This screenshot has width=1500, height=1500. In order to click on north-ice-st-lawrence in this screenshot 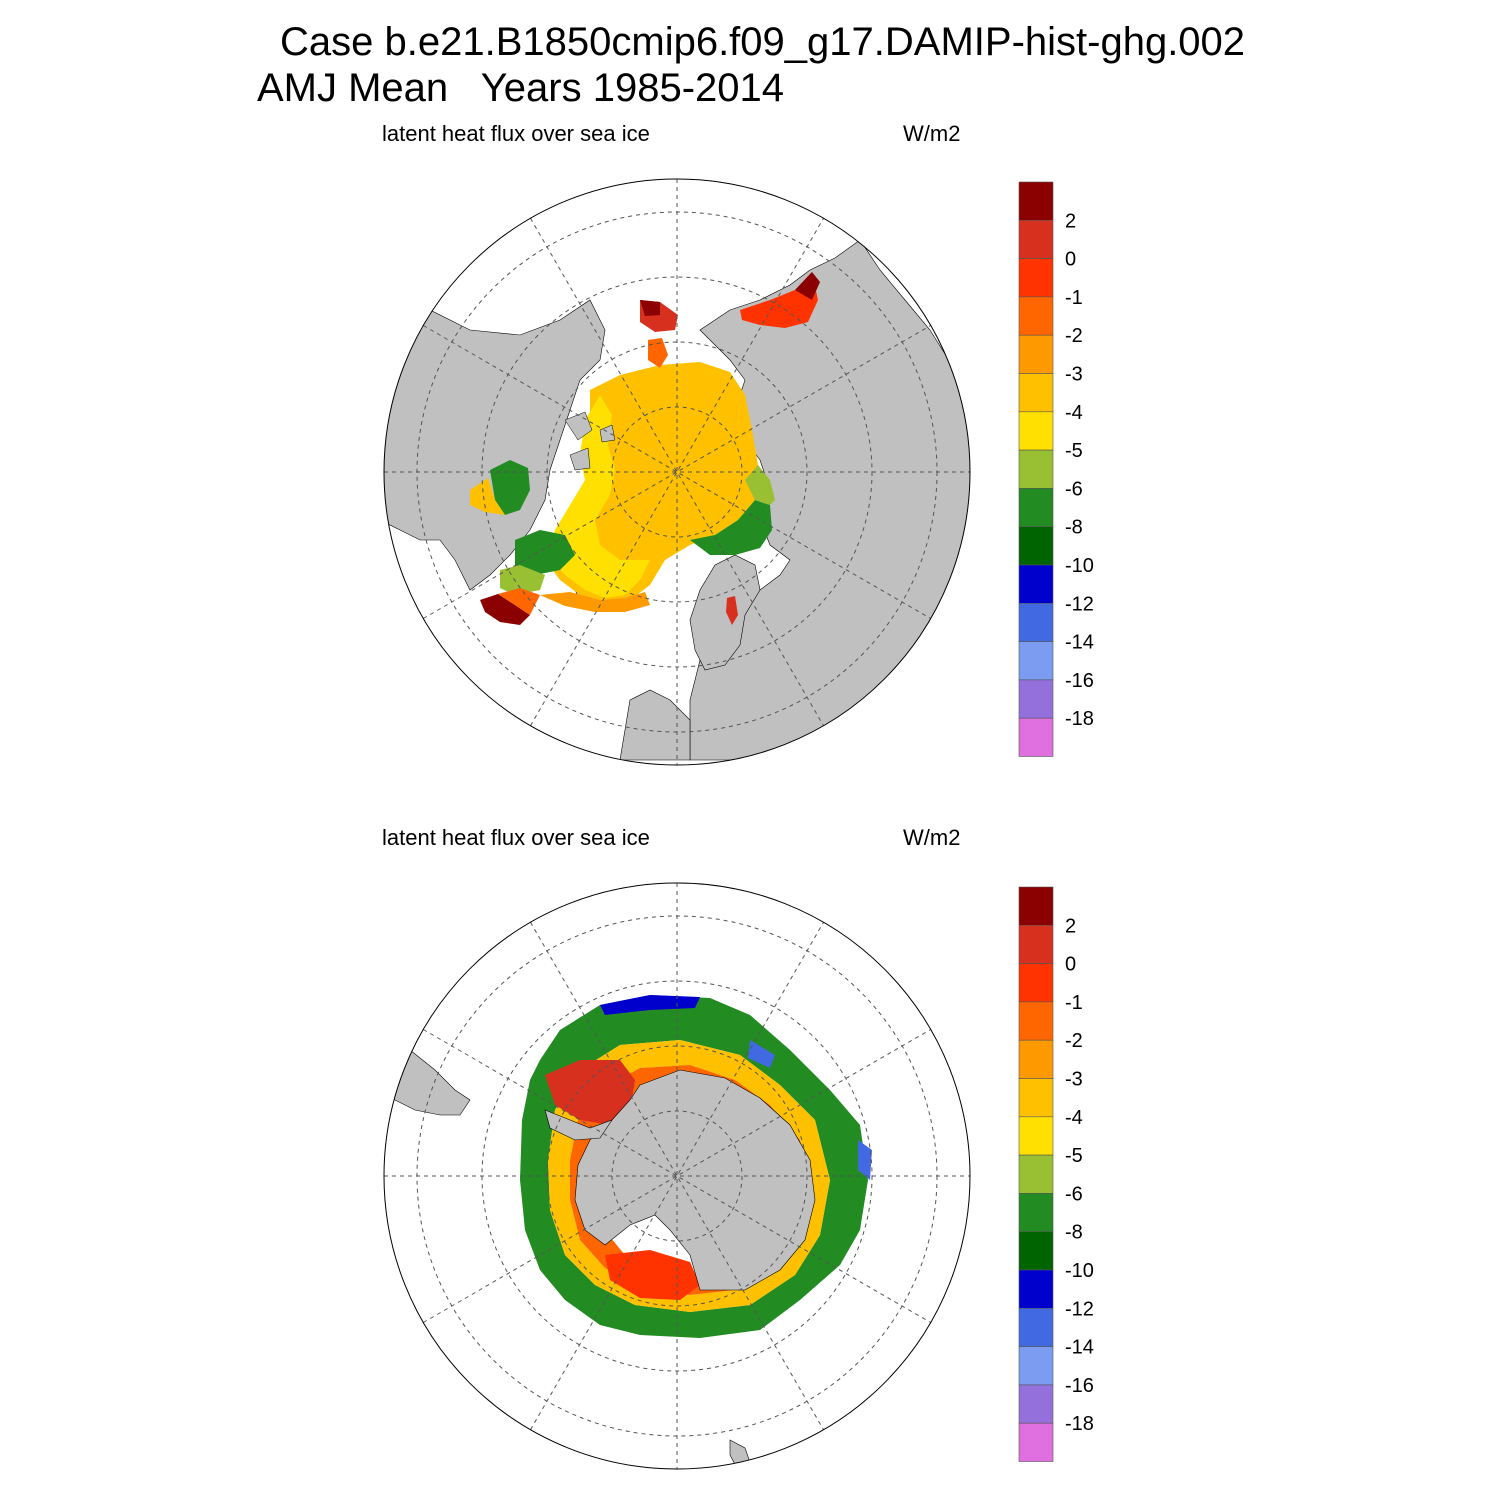, I will do `click(505, 609)`.